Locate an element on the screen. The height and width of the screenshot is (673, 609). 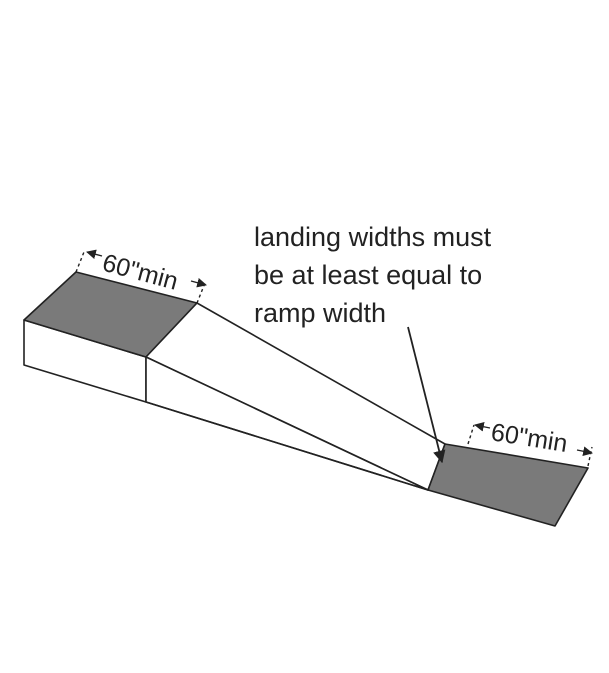
annotation-line-3: ramp width is located at coordinates (320, 313).